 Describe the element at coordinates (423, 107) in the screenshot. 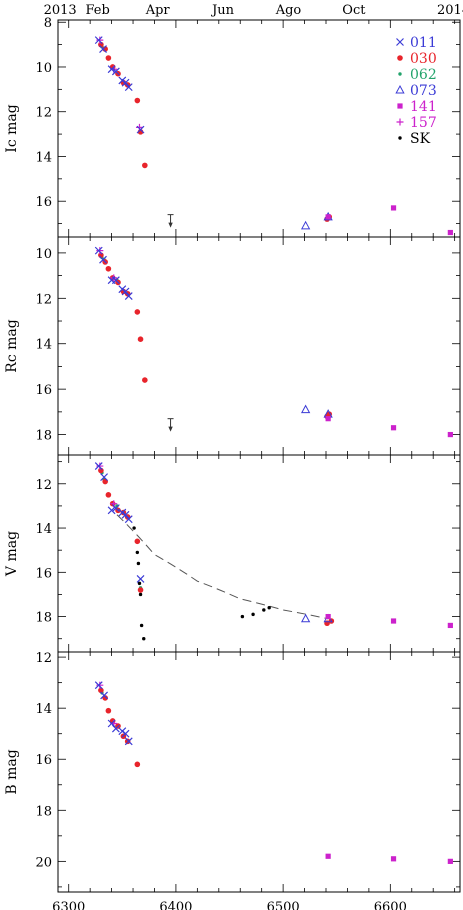

I see `legend-label: 141` at that location.